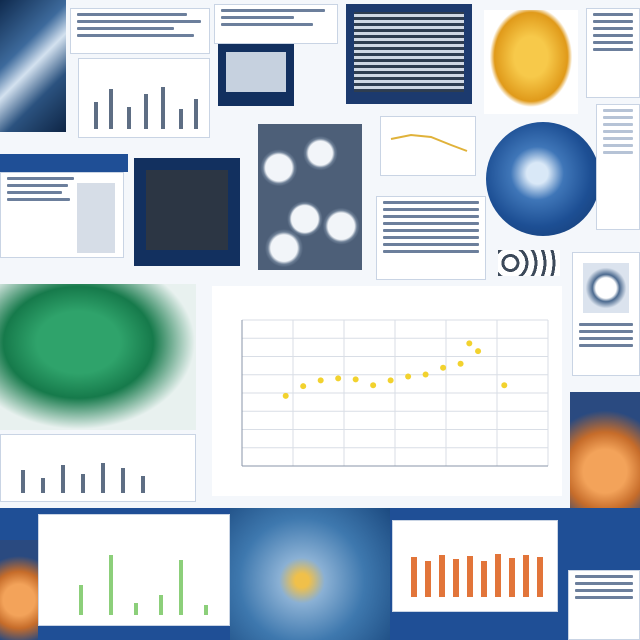 This screenshot has height=640, width=640. I want to click on green-bar-chart-svg, so click(143, 585).